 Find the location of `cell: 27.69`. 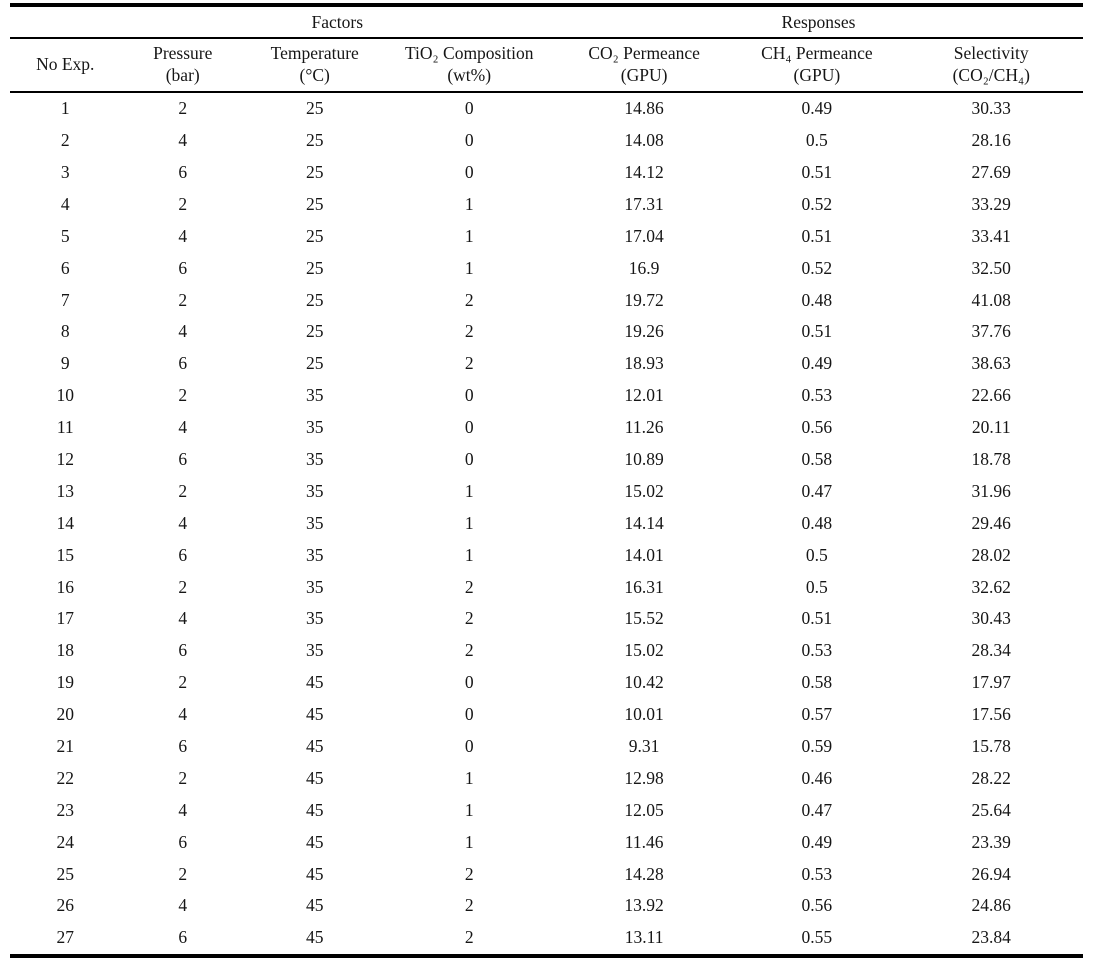

cell: 27.69 is located at coordinates (991, 171).